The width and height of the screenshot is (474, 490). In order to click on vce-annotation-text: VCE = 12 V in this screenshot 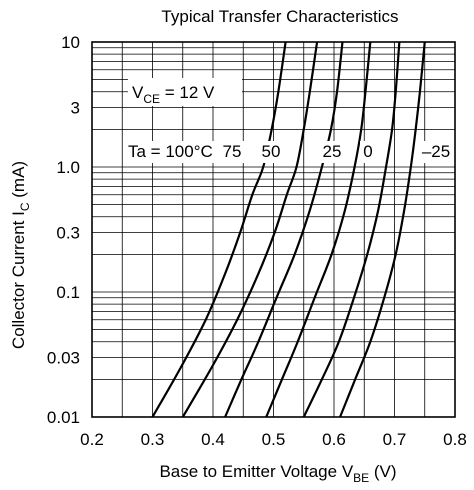, I will do `click(173, 94)`.